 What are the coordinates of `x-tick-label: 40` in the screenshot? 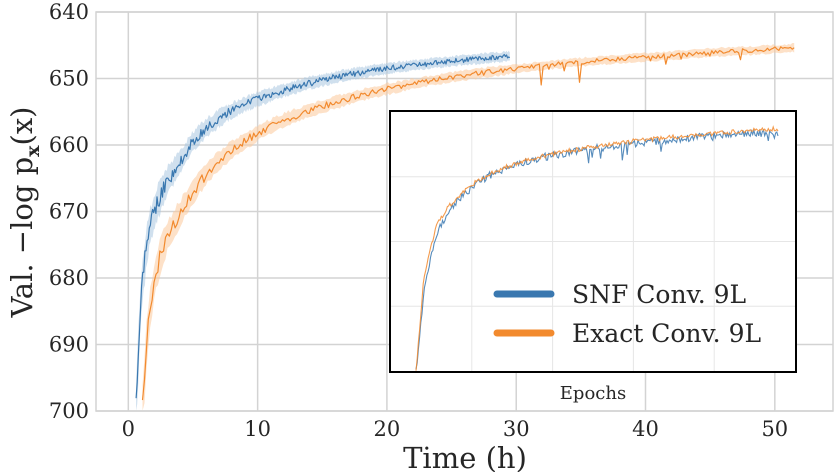 It's located at (645, 429).